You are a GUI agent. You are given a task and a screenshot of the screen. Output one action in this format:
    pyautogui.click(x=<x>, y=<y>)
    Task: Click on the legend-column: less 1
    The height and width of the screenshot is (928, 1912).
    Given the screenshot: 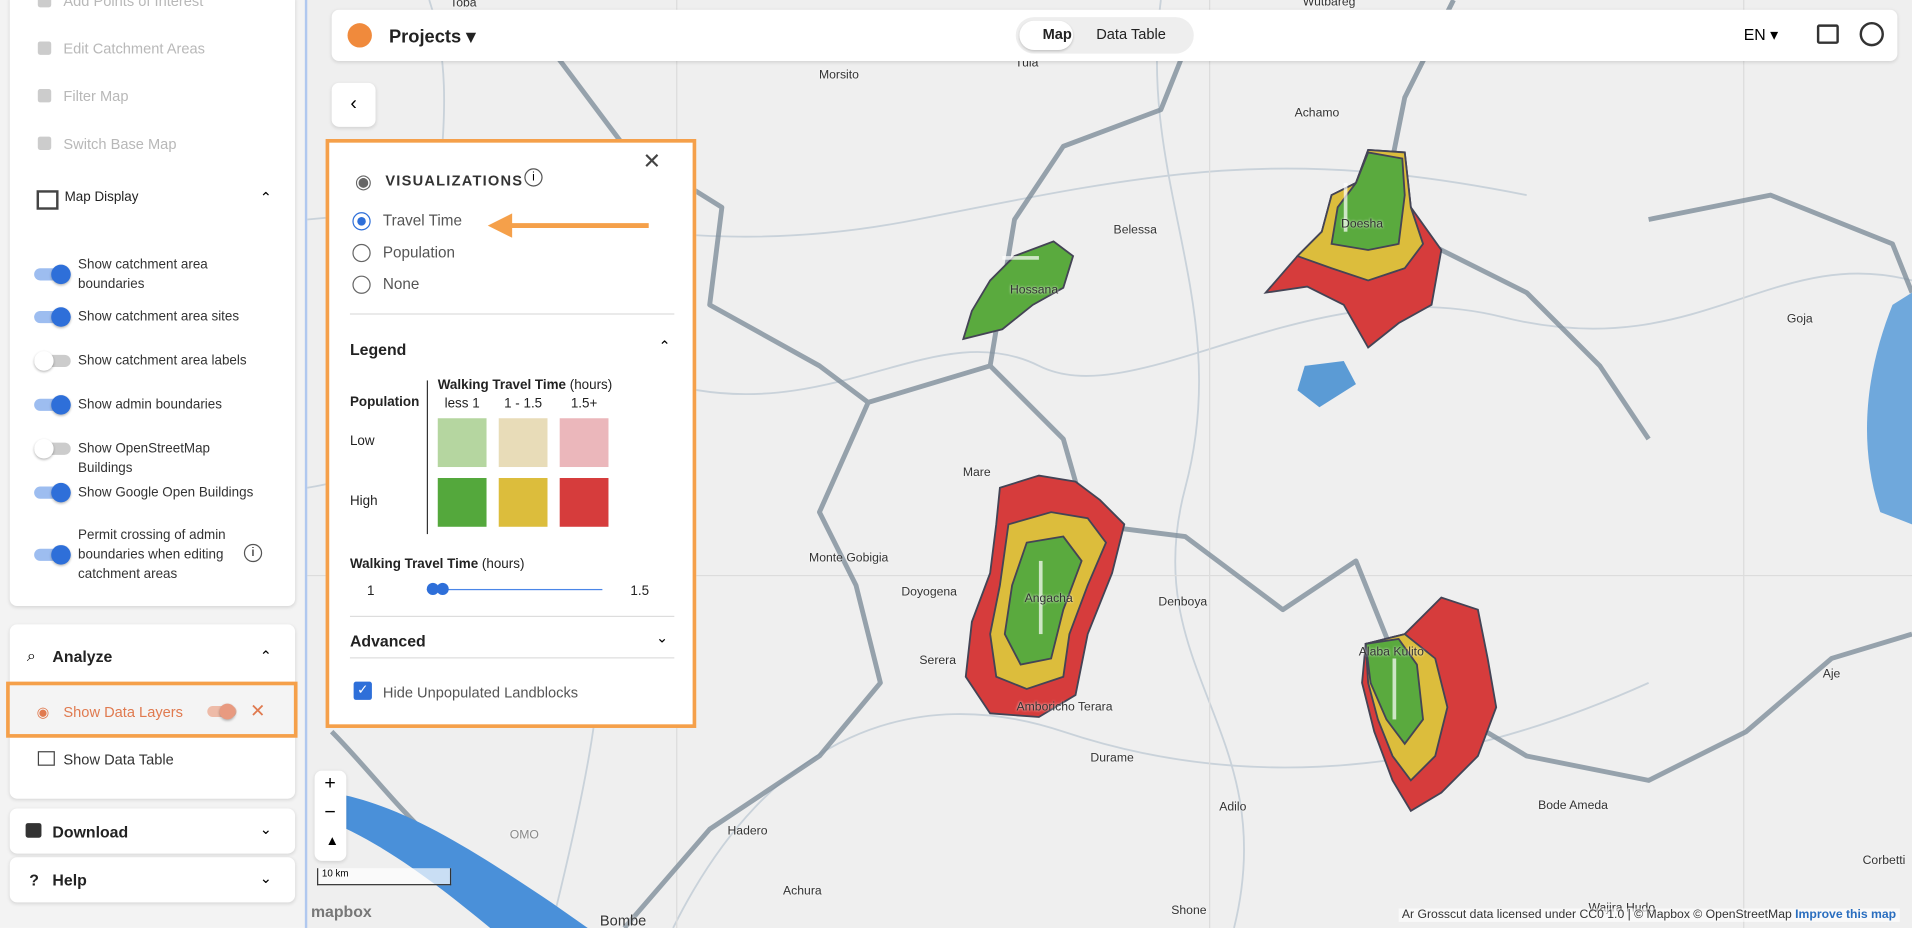 What is the action you would take?
    pyautogui.click(x=462, y=403)
    